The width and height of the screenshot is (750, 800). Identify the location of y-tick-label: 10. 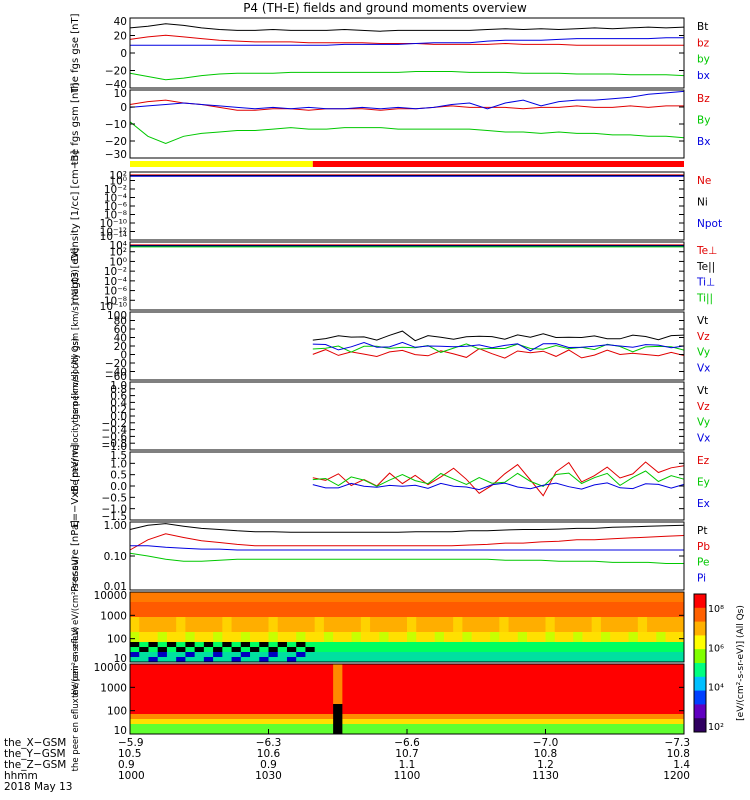
(120, 94).